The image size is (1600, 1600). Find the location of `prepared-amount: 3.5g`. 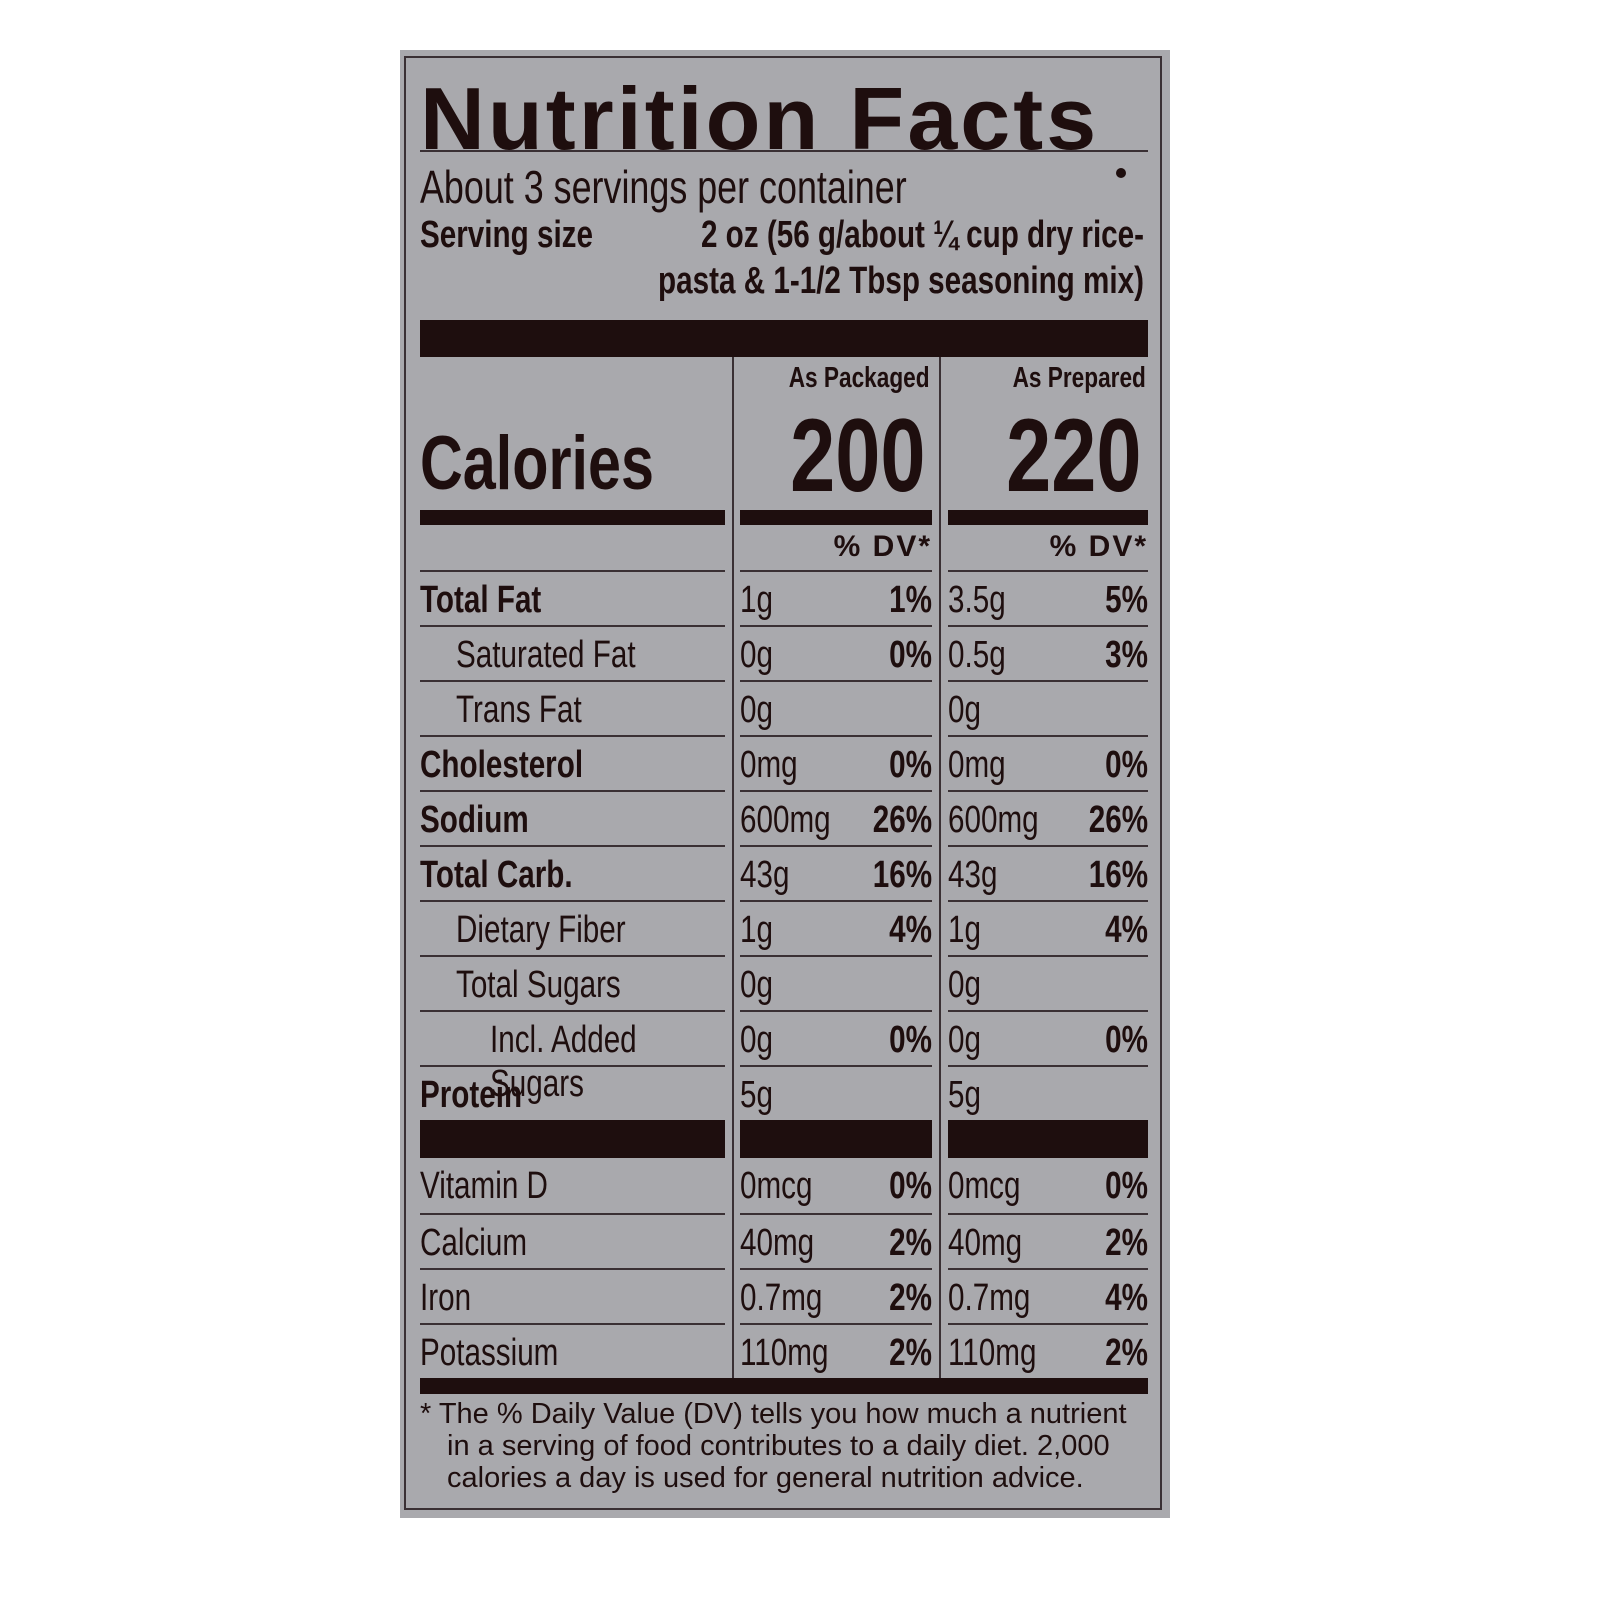

prepared-amount: 3.5g is located at coordinates (977, 600).